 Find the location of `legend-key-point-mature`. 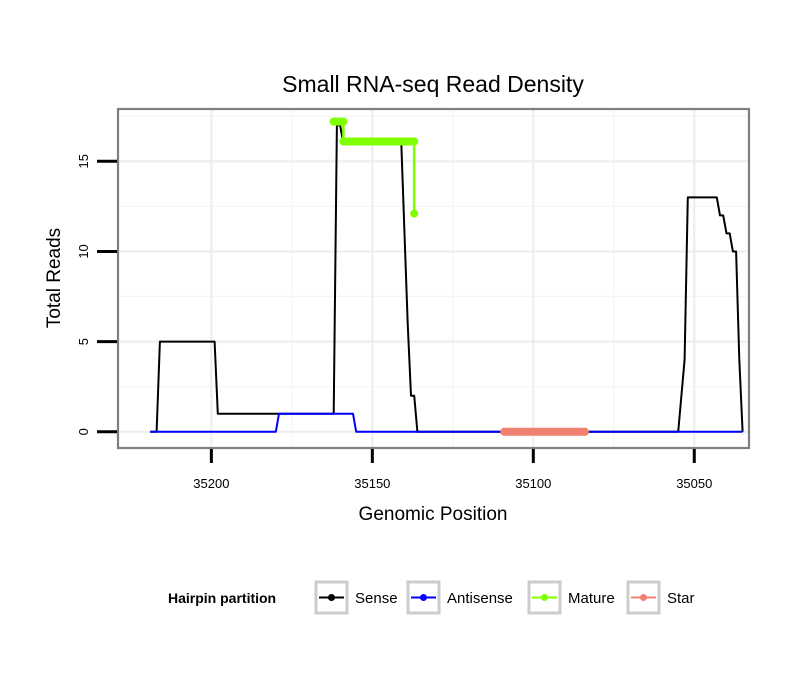

legend-key-point-mature is located at coordinates (544, 597).